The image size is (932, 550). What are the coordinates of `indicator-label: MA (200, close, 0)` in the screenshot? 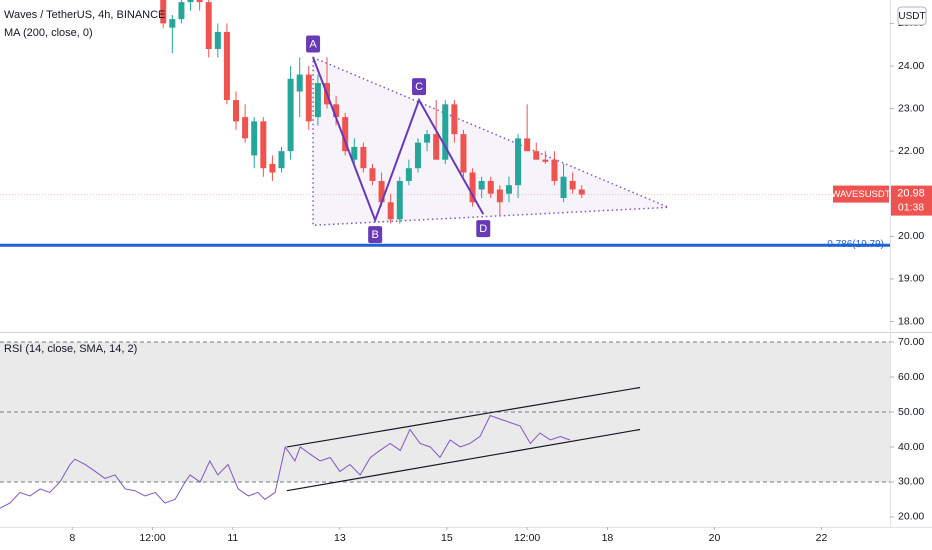 It's located at (48, 33).